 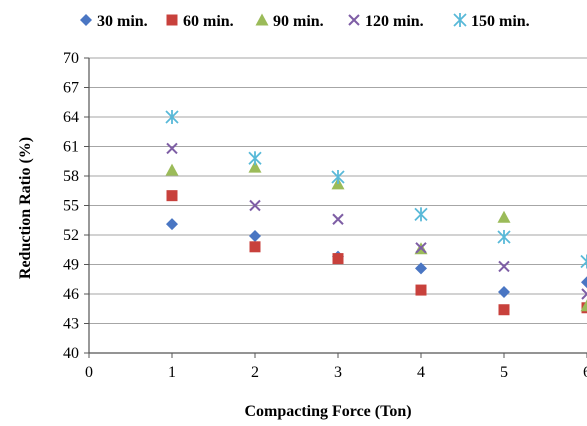 What do you see at coordinates (71, 176) in the screenshot?
I see `y-tick-label: 58` at bounding box center [71, 176].